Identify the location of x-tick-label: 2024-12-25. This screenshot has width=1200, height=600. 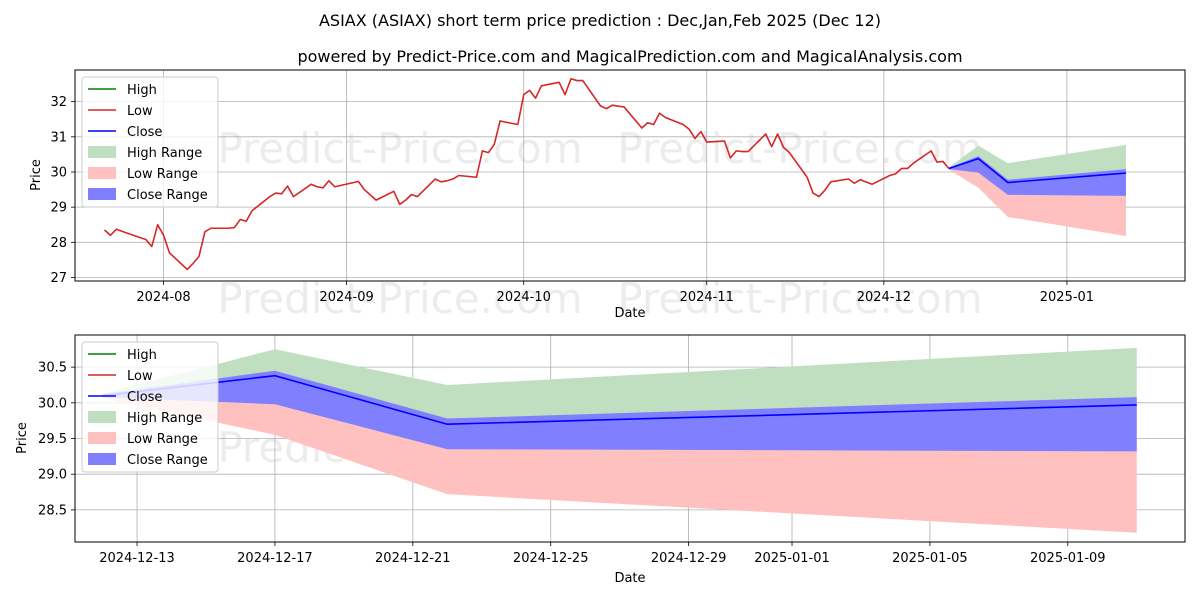
(551, 558).